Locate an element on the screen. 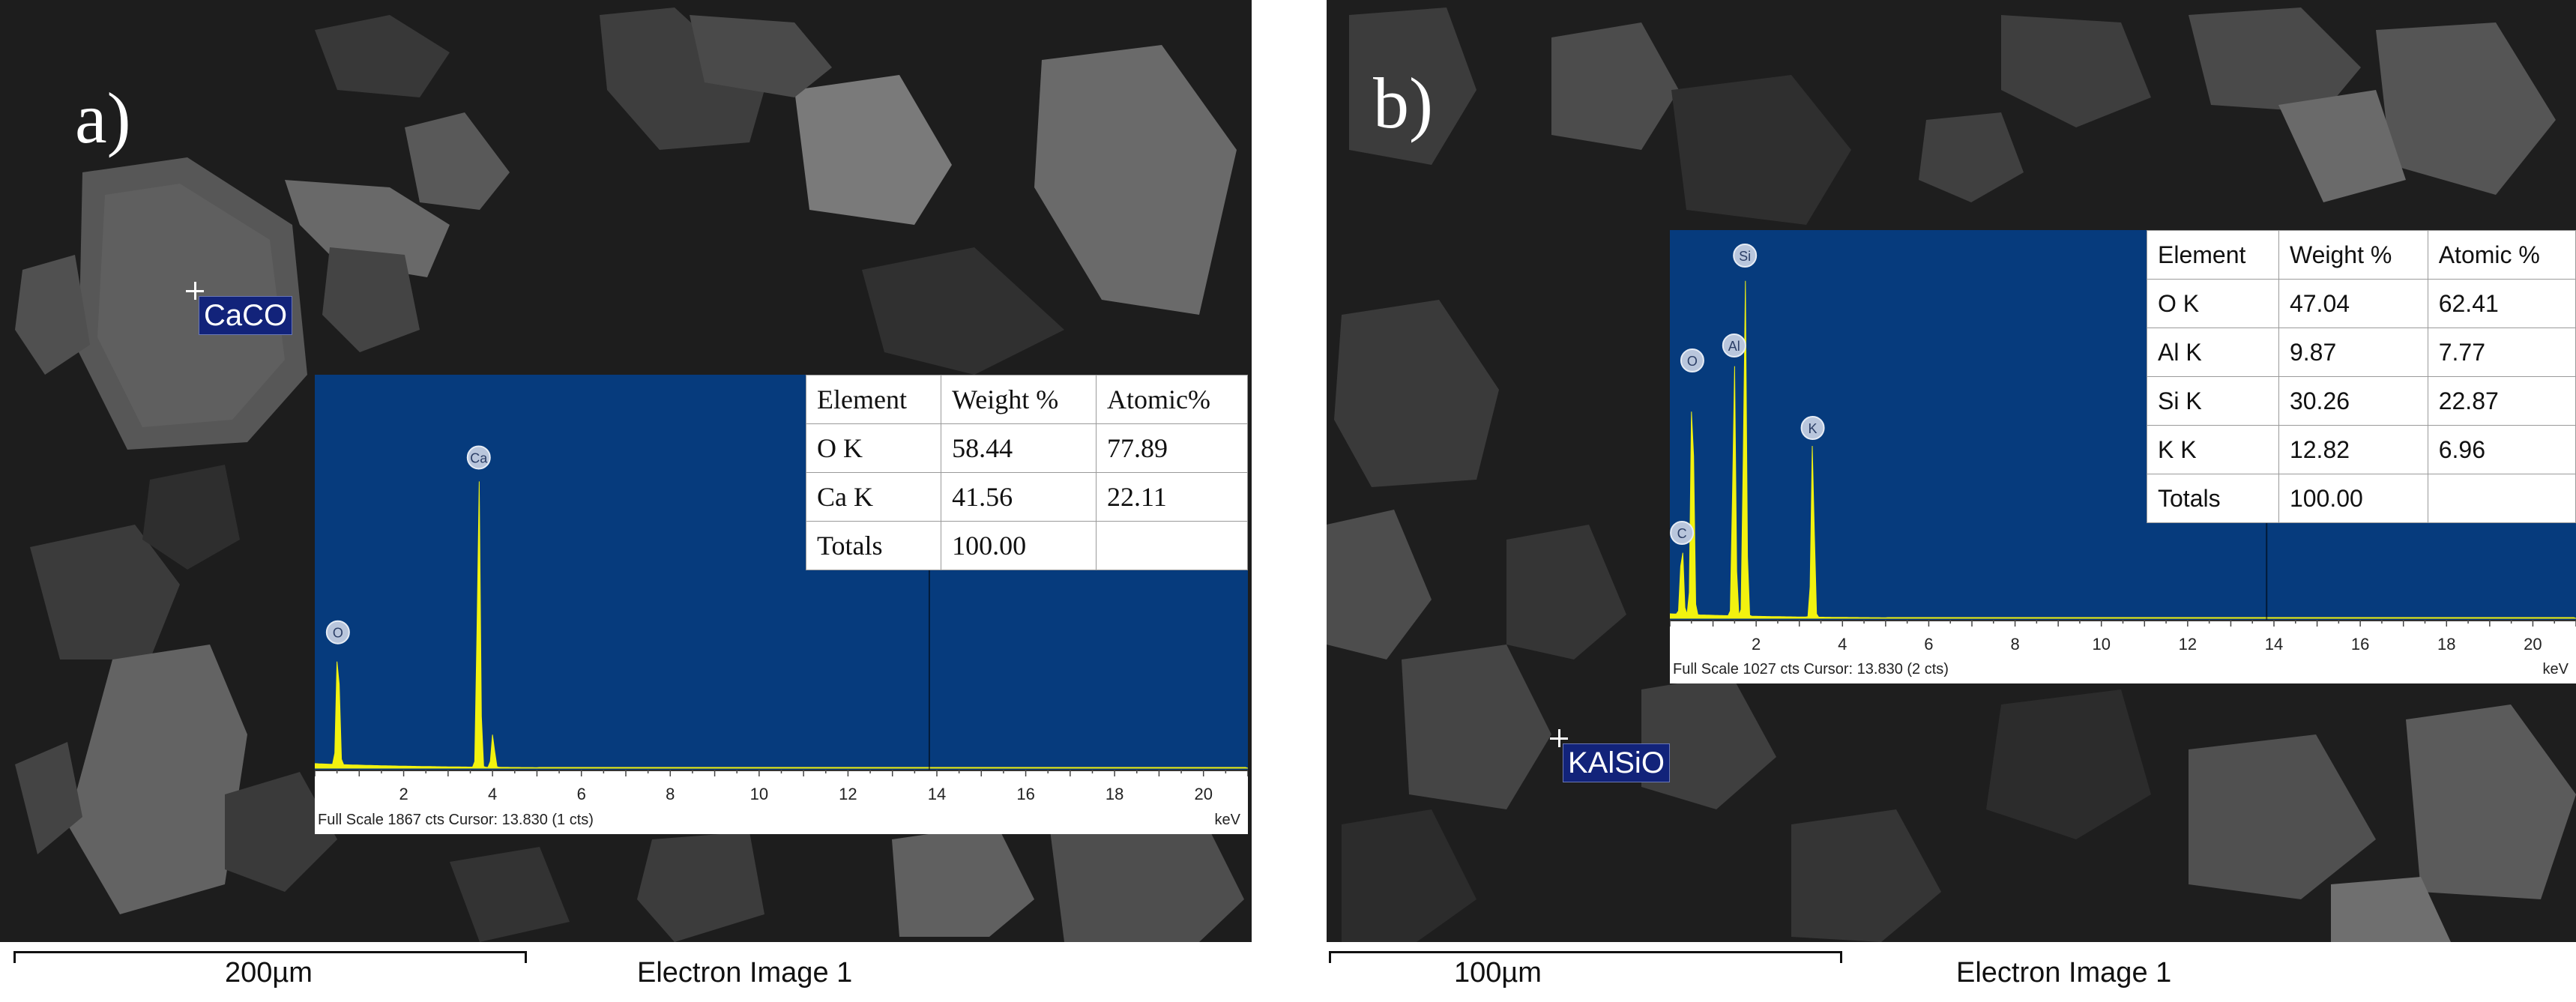 The width and height of the screenshot is (2576, 1002). panel-letter: a) is located at coordinates (103, 118).